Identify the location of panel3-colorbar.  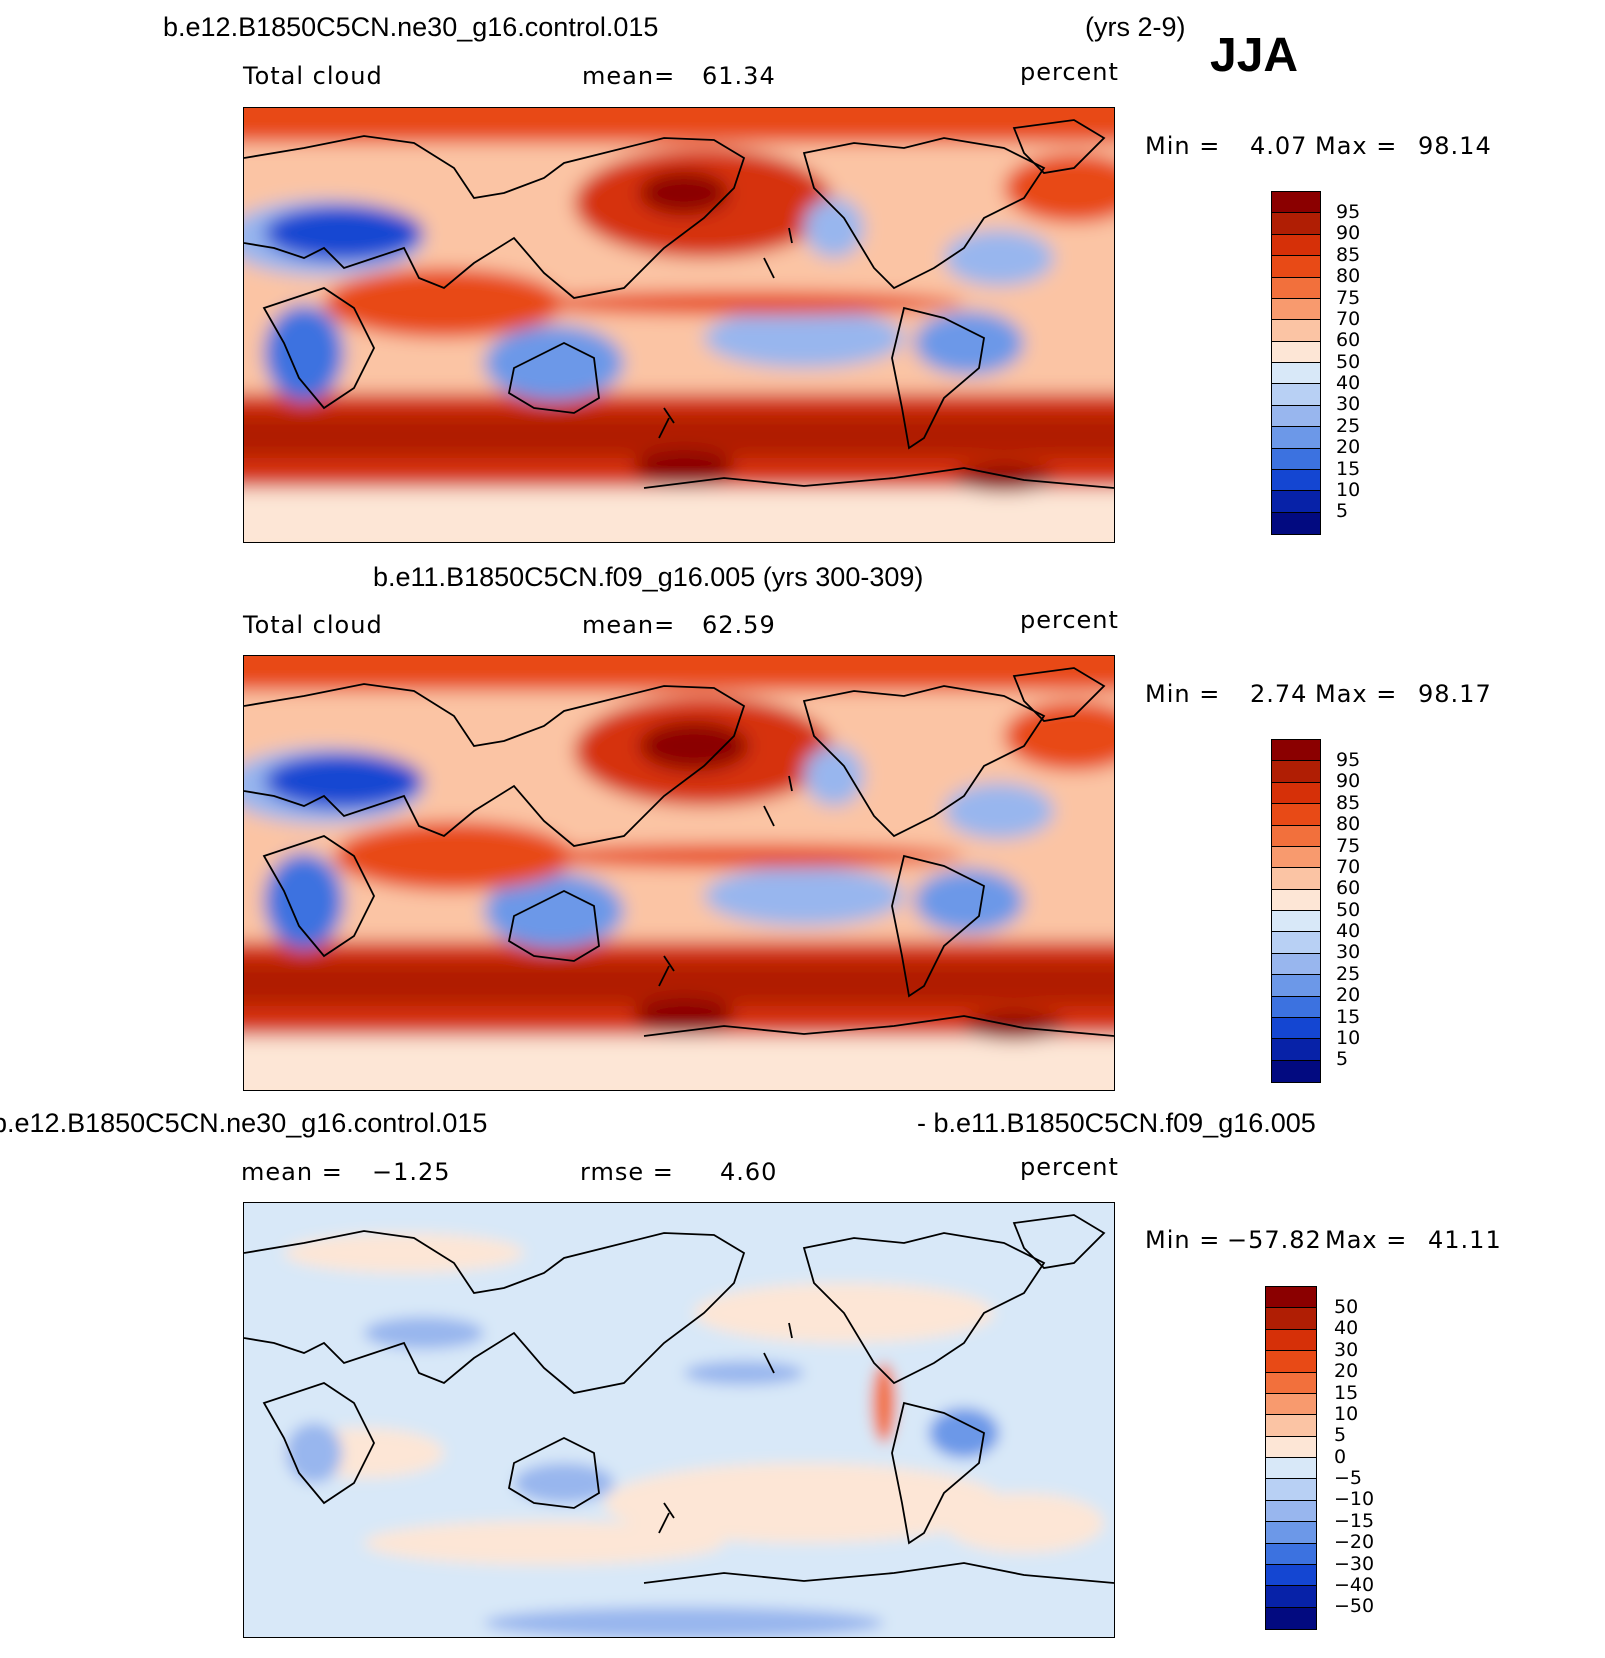
(1291, 1458).